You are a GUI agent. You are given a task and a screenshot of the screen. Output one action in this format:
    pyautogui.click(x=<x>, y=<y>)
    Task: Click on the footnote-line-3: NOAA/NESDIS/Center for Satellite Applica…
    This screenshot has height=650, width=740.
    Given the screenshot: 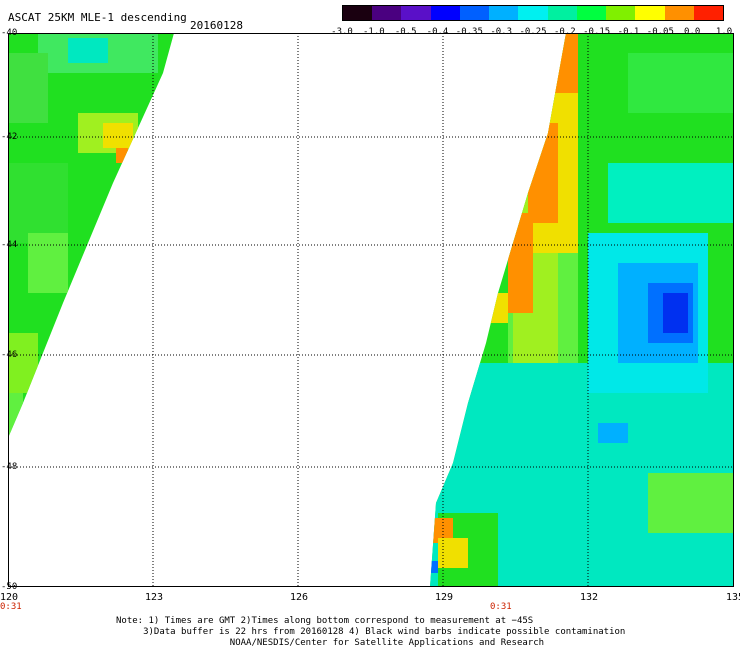 What is the action you would take?
    pyautogui.click(x=387, y=643)
    